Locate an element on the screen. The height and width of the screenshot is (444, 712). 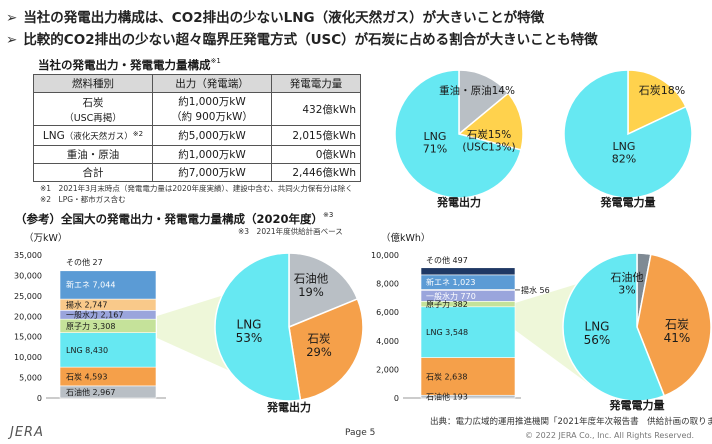
company-output-pie: 重油・原油14% 石炭15% (USC13%) LNG 71% 発電出力 is located at coordinates (459, 139).